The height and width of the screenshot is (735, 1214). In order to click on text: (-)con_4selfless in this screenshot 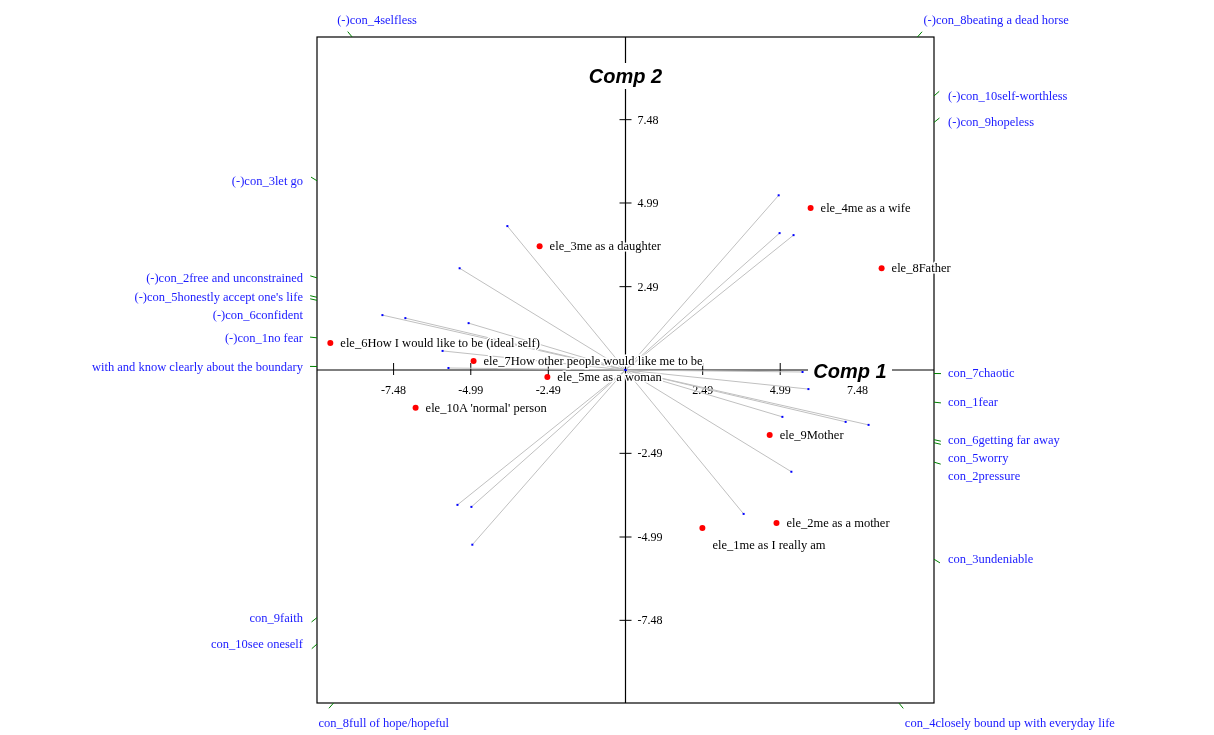, I will do `click(377, 20)`.